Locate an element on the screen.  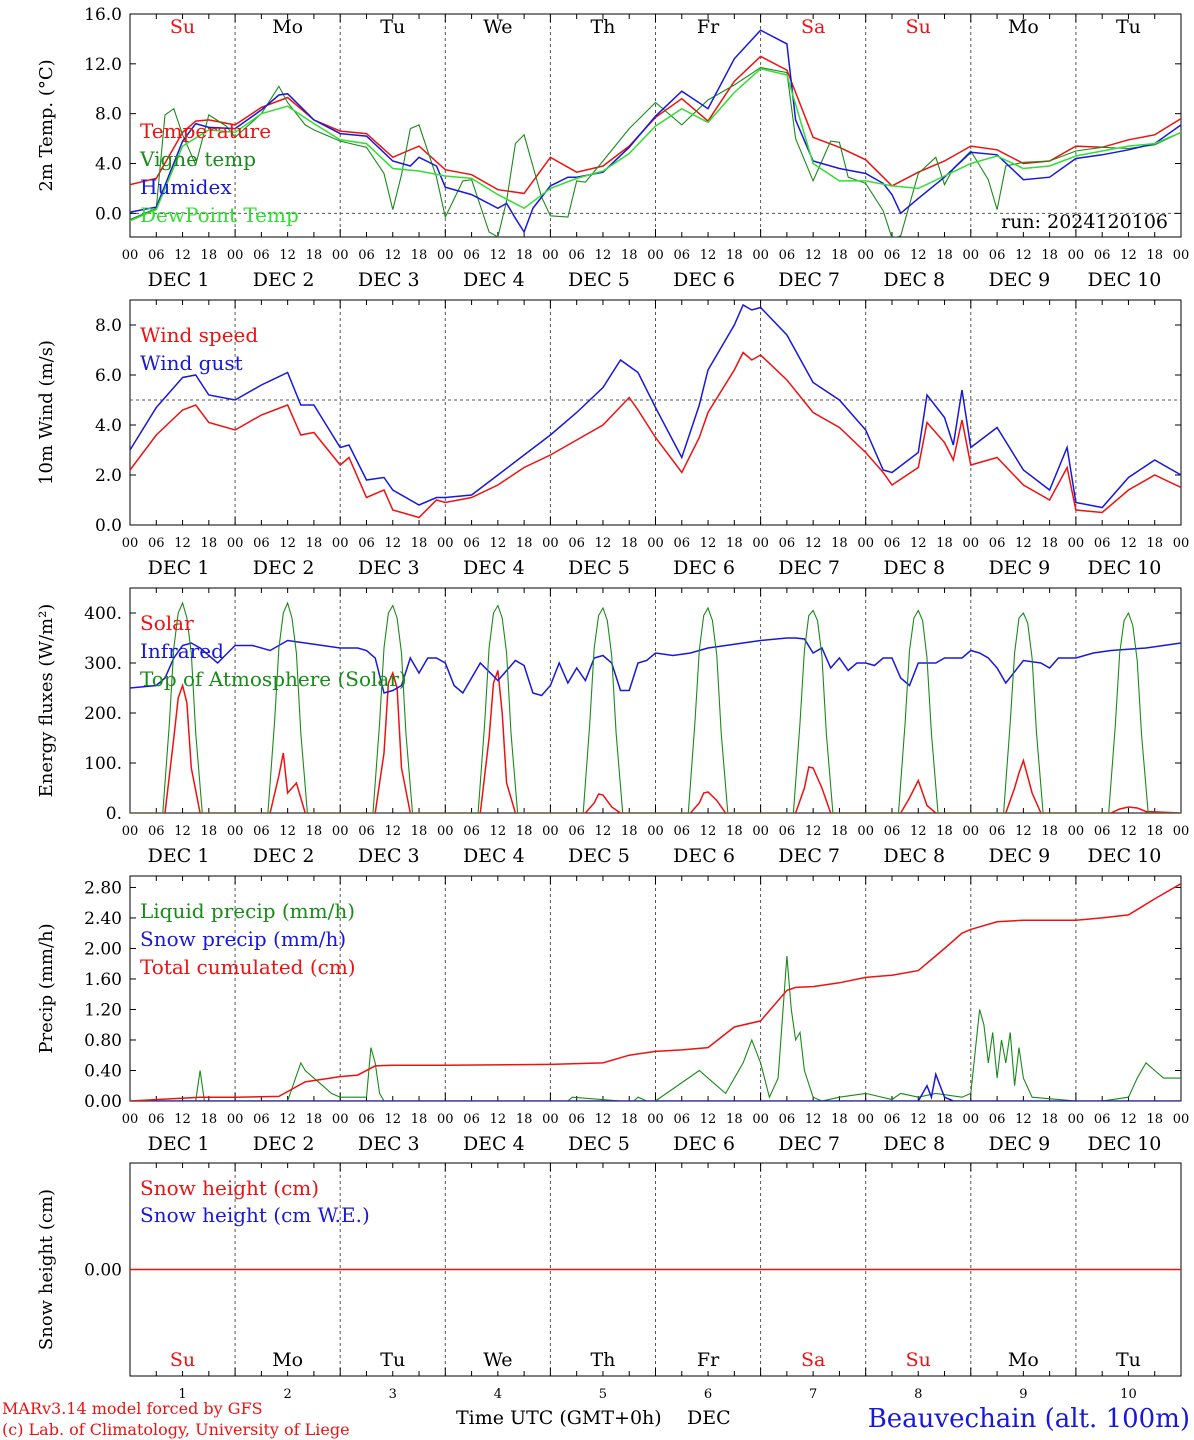
date-label: DEC 8 is located at coordinates (914, 568).